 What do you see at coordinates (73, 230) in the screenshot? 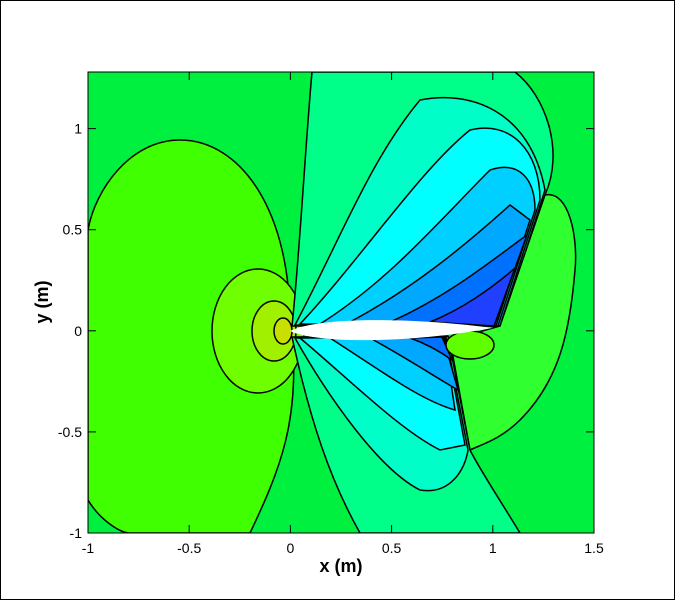
I see `y-tick-label: 0.5` at bounding box center [73, 230].